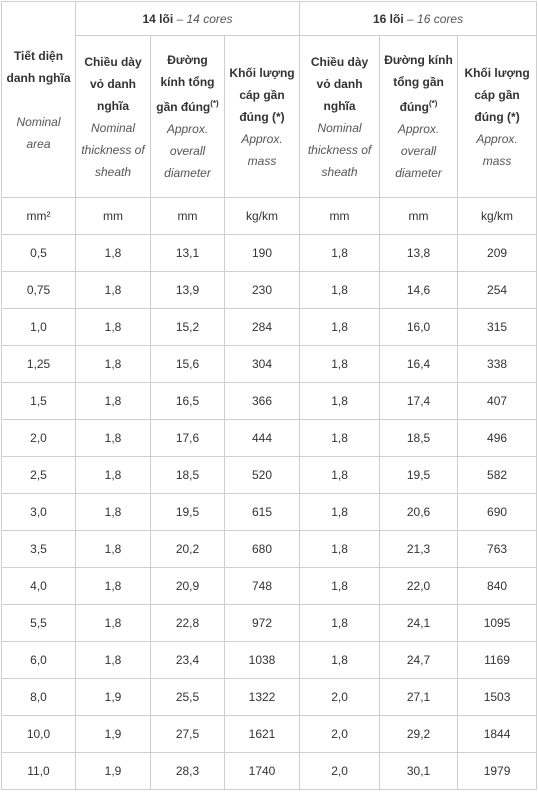 Image resolution: width=538 pixels, height=795 pixels. What do you see at coordinates (497, 512) in the screenshot?
I see `data-cell: 690` at bounding box center [497, 512].